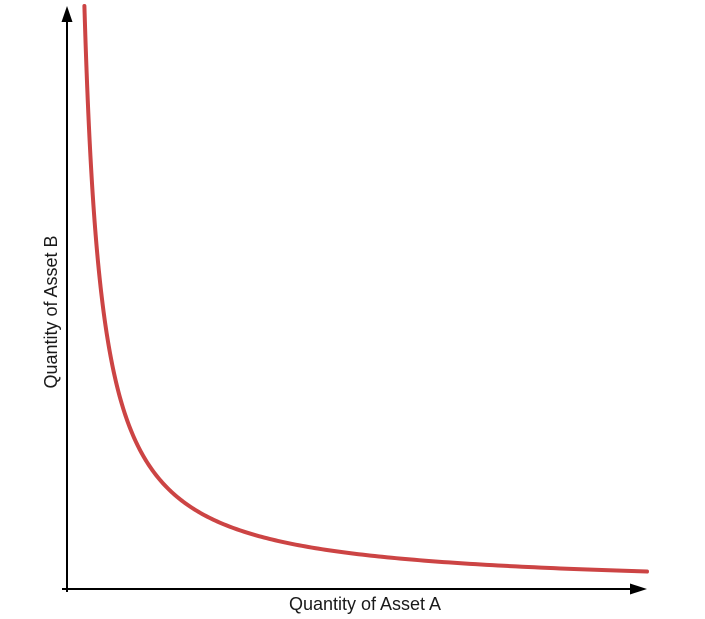 Image resolution: width=705 pixels, height=619 pixels. Describe the element at coordinates (638, 589) in the screenshot. I see `x-axis-arrow-icon` at that location.